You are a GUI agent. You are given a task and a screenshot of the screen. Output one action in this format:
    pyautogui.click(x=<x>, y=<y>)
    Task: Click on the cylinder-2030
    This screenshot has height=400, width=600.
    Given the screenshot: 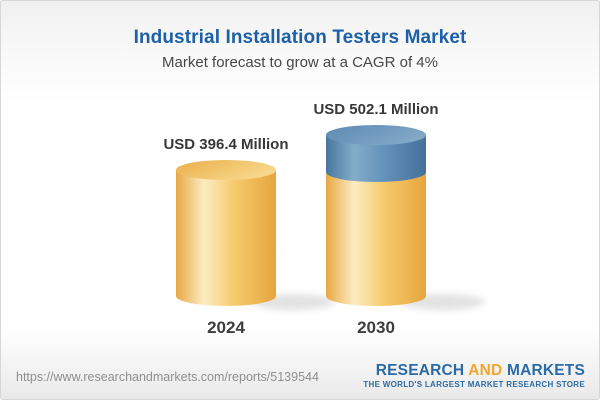 What is the action you would take?
    pyautogui.click(x=376, y=215)
    